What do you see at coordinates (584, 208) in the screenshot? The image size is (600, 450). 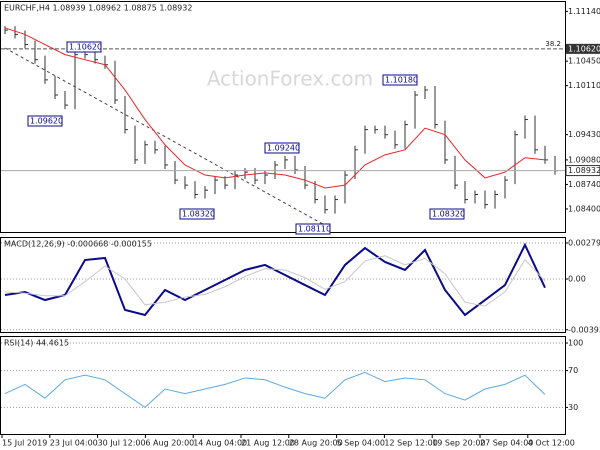 I see `y-tick-label: 1.08400` at bounding box center [584, 208].